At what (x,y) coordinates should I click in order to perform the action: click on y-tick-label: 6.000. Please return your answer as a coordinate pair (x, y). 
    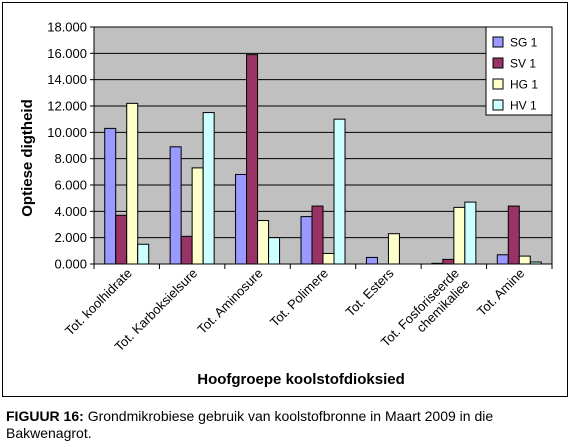
    Looking at the image, I should click on (70, 185).